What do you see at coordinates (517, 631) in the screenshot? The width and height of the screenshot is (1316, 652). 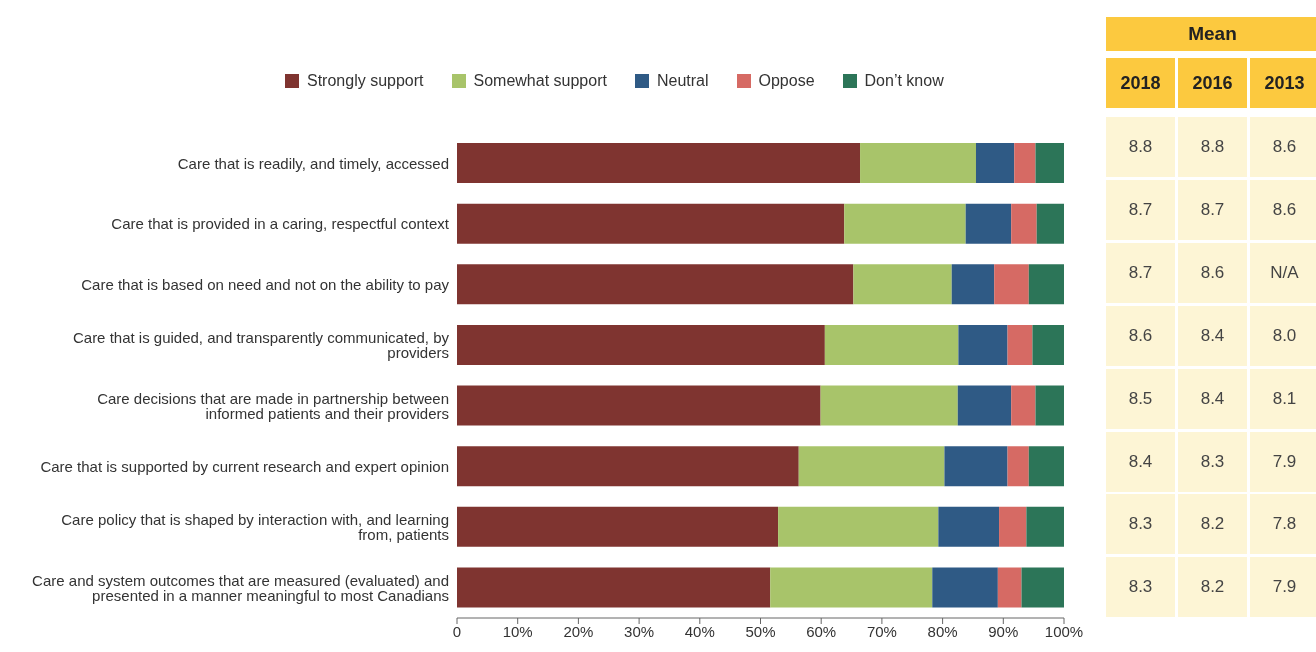 I see `x-tick-label: 10%` at bounding box center [517, 631].